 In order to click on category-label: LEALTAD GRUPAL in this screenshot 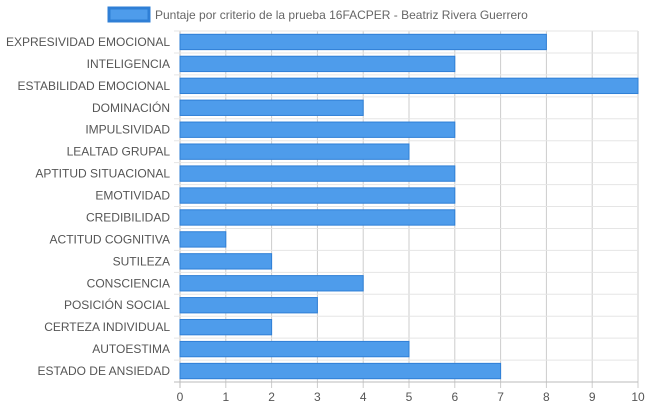, I will do `click(119, 152)`.